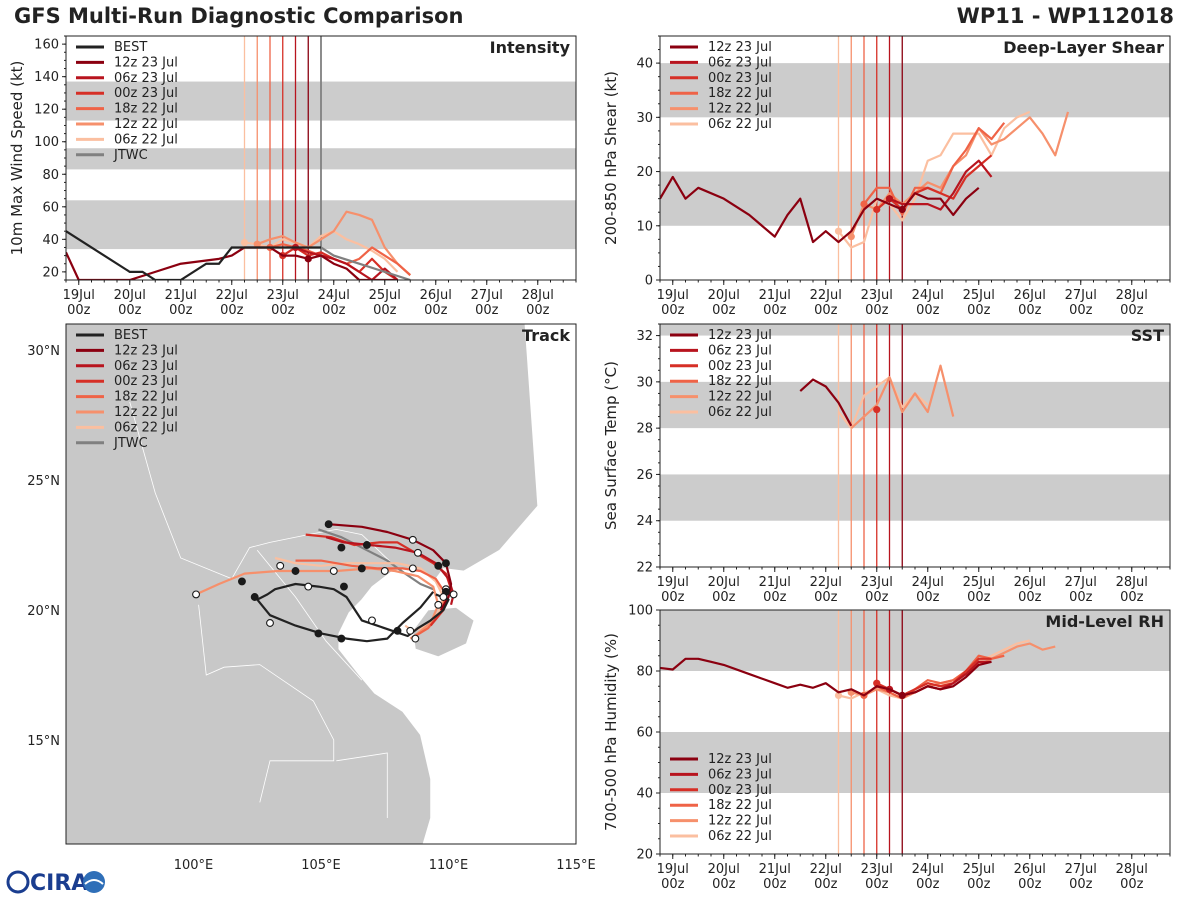 Image resolution: width=1200 pixels, height=900 pixels. Describe the element at coordinates (193, 255) in the screenshot. I see `intensity-best-series` at that location.